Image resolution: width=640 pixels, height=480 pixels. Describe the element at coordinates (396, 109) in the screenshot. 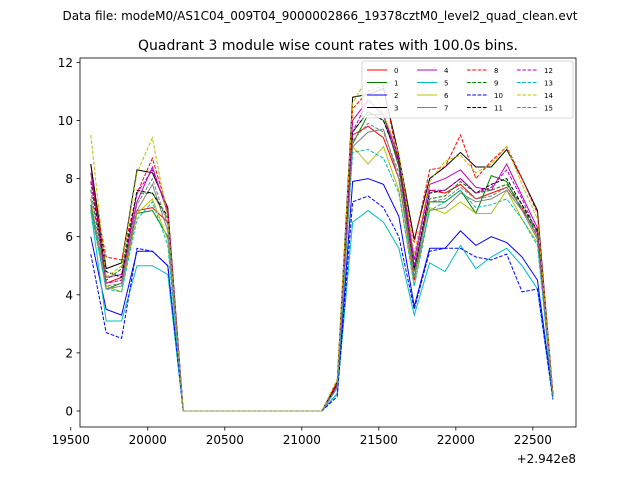

I see `legend-label-3: 3` at that location.